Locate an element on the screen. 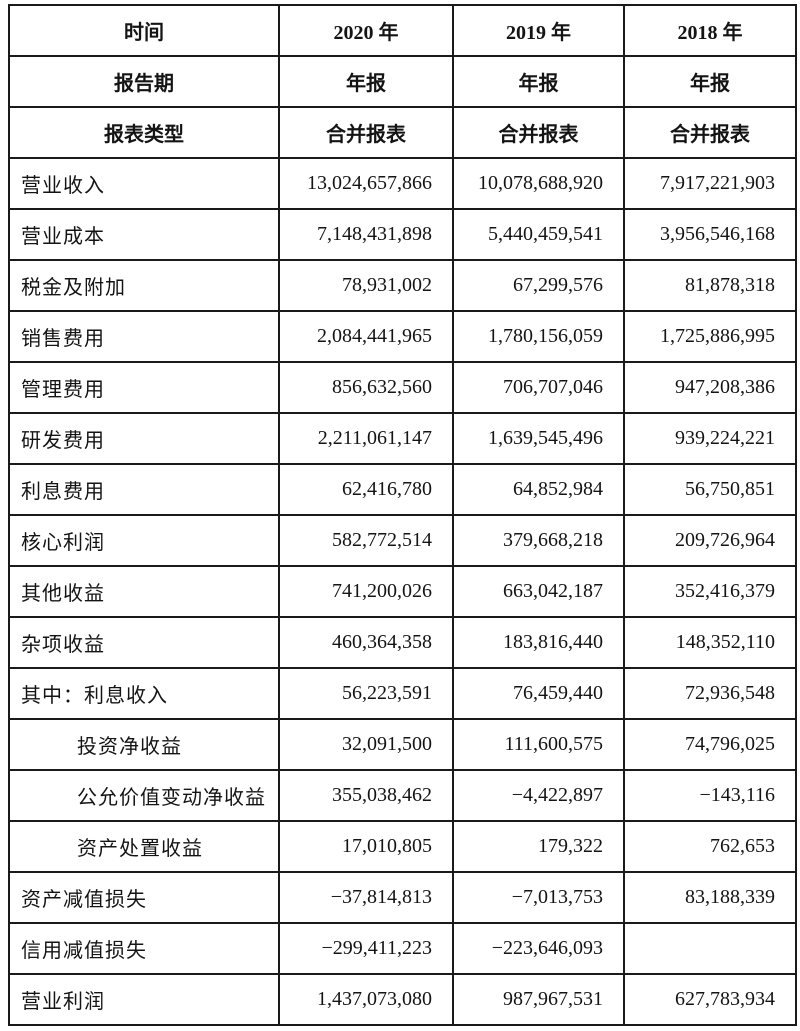 The width and height of the screenshot is (800, 1031). value-cell is located at coordinates (710, 948).